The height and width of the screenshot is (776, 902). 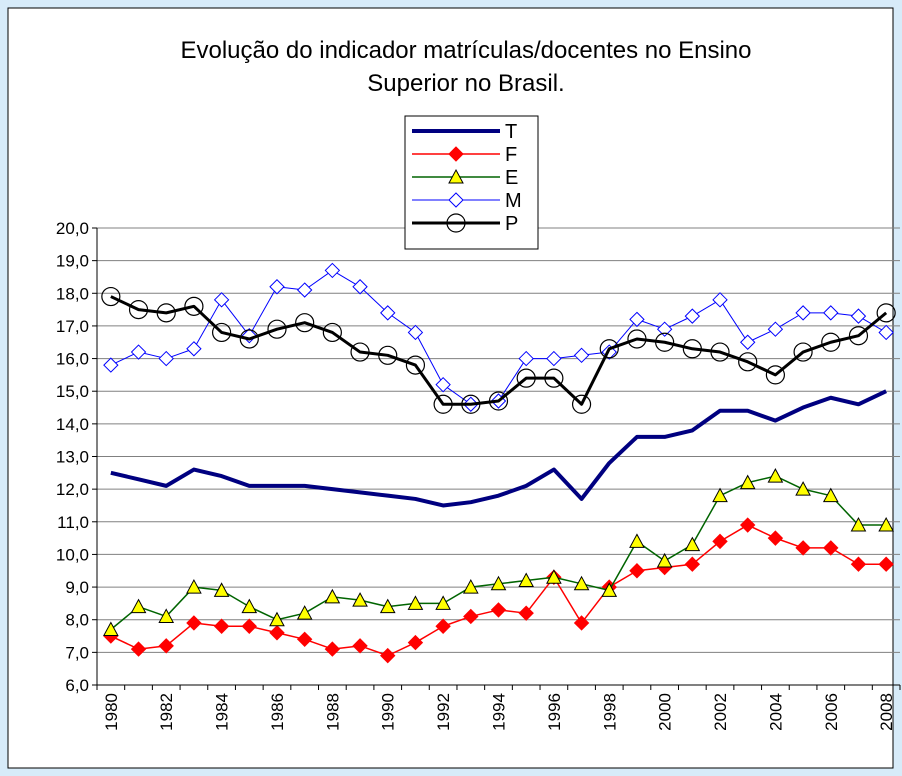 I want to click on y-tick-label: 7,0, so click(x=77, y=652).